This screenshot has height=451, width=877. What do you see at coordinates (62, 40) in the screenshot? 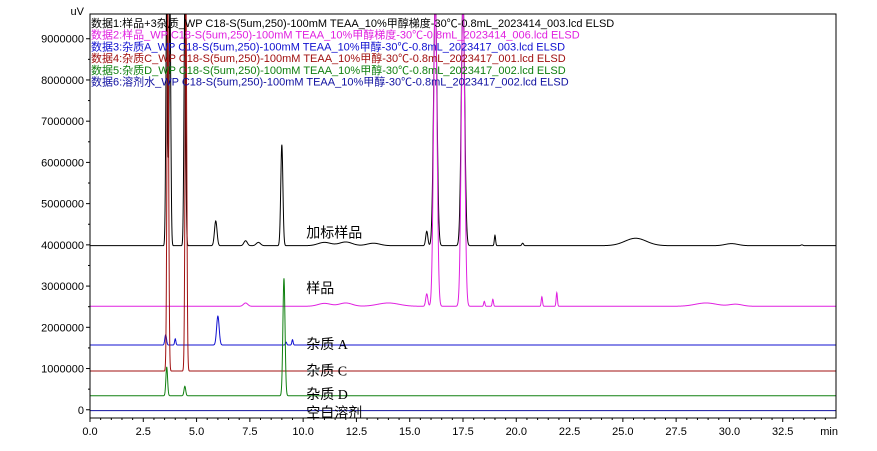
I see `y-tick-label: 9000000` at bounding box center [62, 40].